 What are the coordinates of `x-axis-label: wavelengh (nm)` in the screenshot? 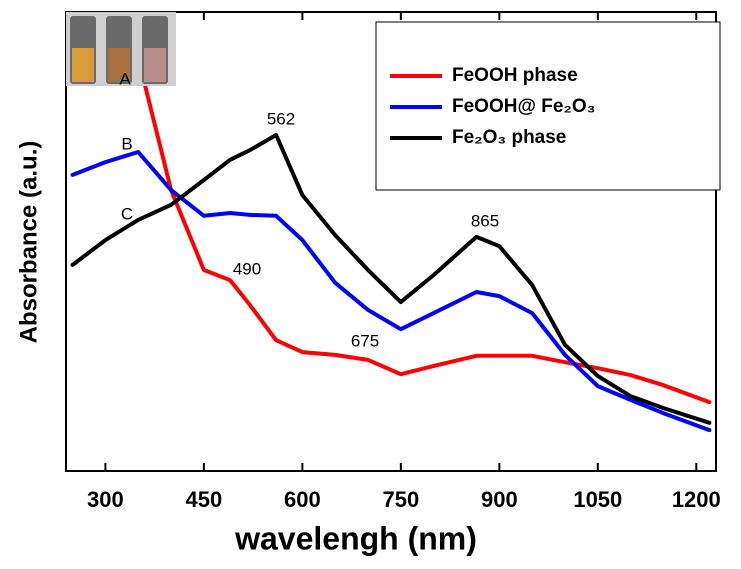 It's located at (355, 538).